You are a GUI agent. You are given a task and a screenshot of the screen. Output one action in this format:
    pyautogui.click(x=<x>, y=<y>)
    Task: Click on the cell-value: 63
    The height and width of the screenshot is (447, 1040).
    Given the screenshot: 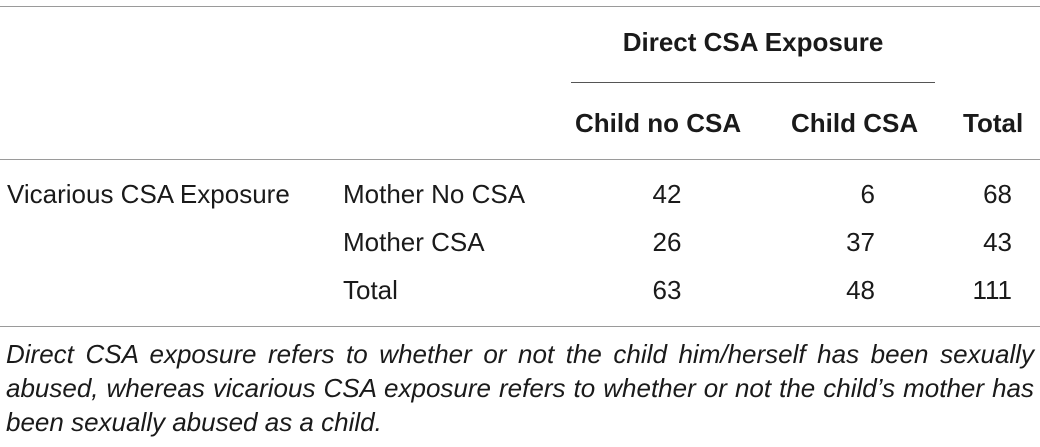 What is the action you would take?
    pyautogui.click(x=667, y=290)
    